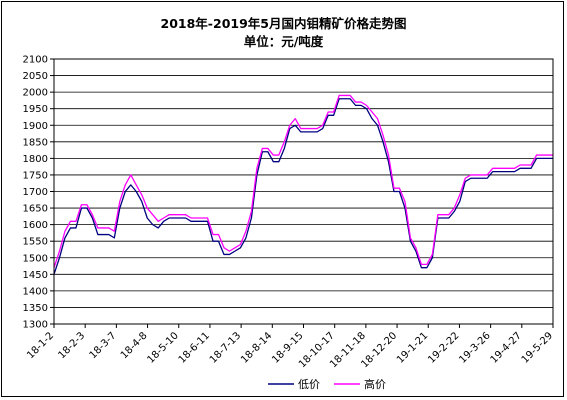 The height and width of the screenshot is (400, 567). What do you see at coordinates (35, 308) in the screenshot?
I see `y-tick-label: 1350` at bounding box center [35, 308].